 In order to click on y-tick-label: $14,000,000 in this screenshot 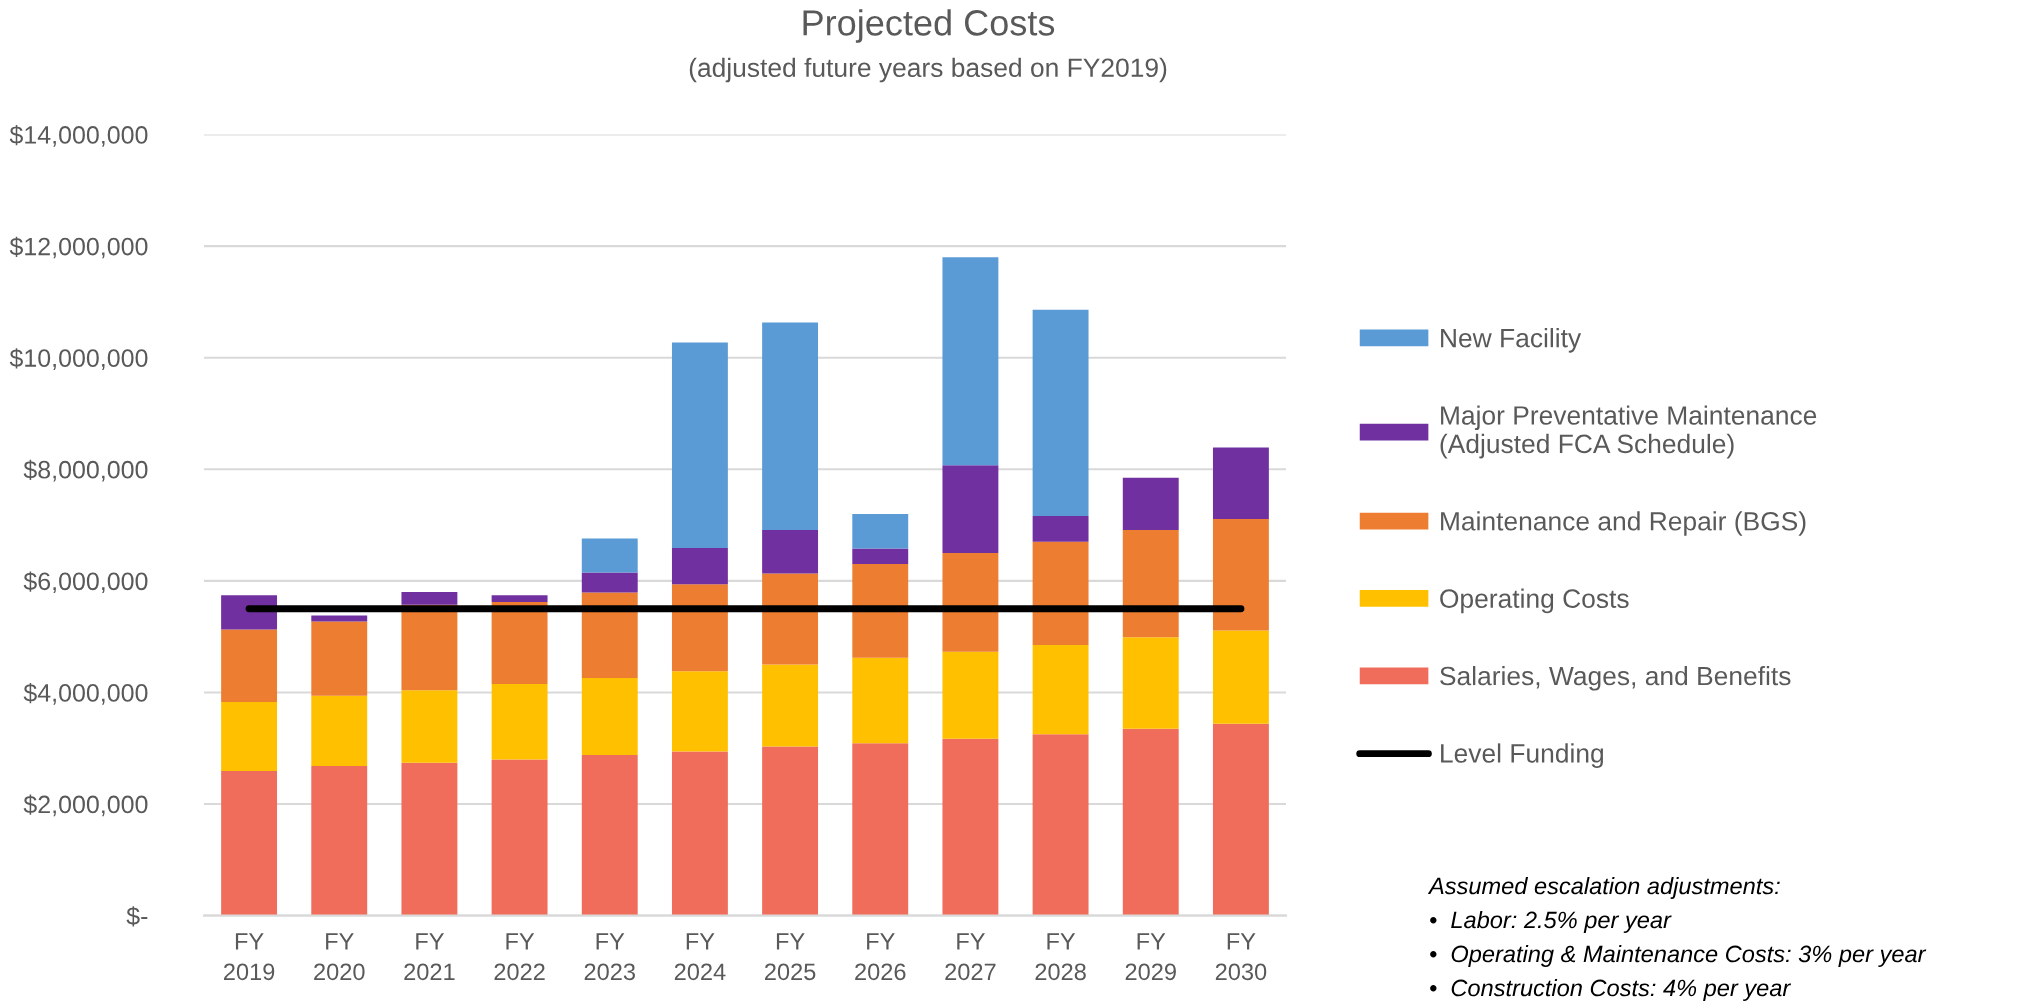, I will do `click(78, 136)`.